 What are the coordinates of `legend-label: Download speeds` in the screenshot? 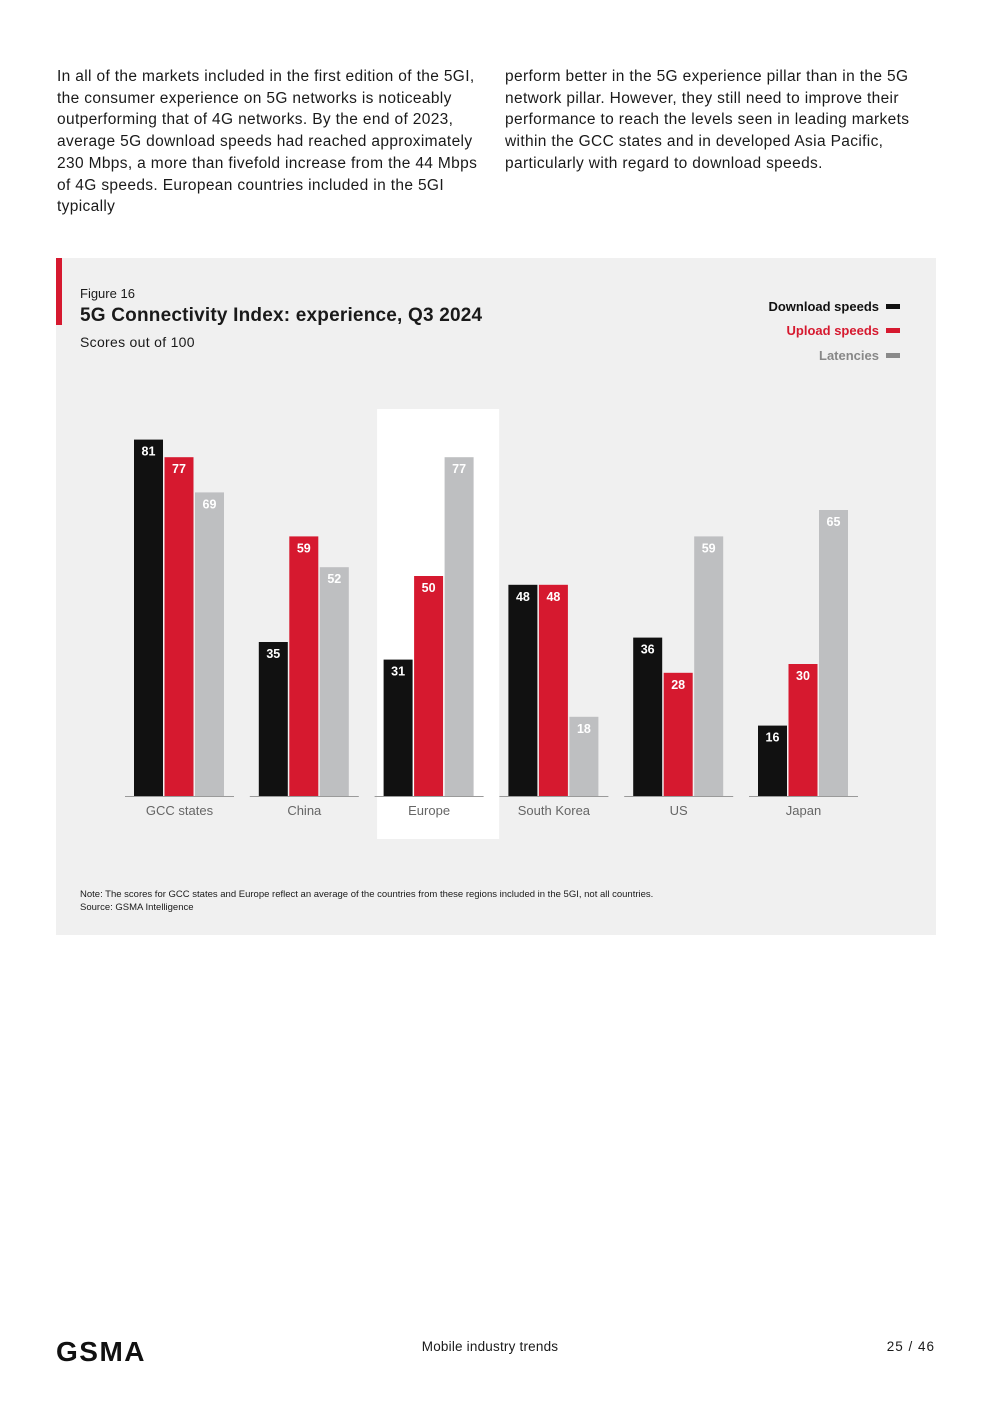 It's located at (823, 306).